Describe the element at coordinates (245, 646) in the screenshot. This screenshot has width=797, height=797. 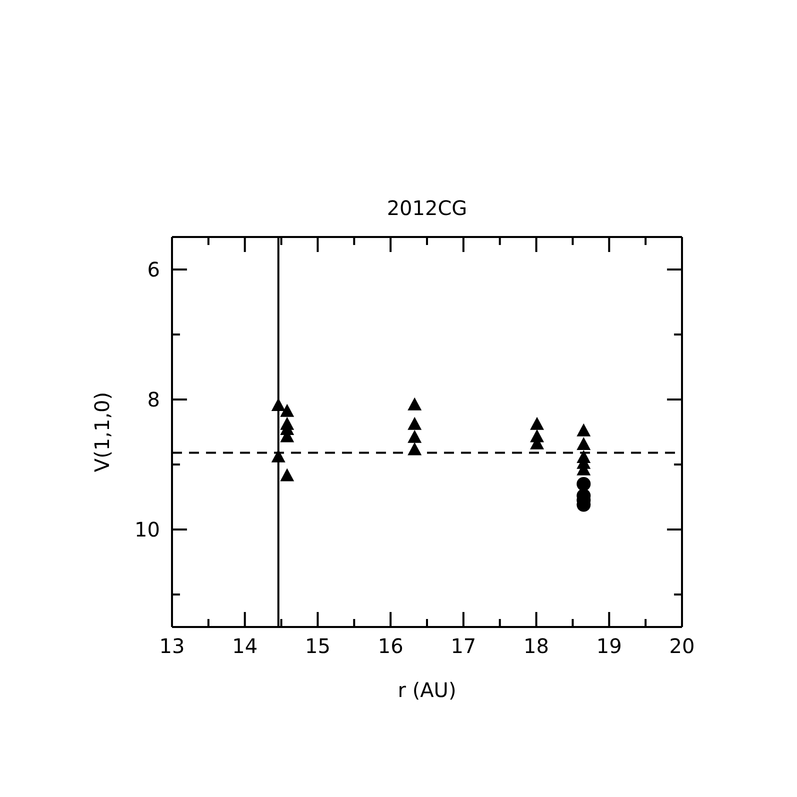
I see `x-tick-label: 14` at that location.